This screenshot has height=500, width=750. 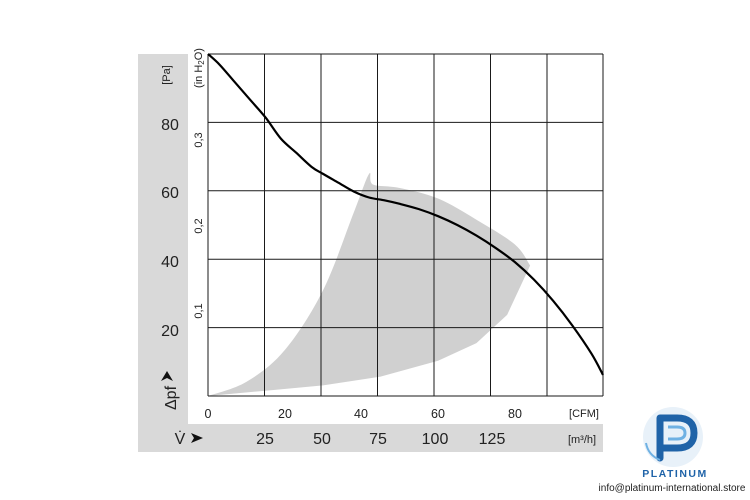 What do you see at coordinates (673, 437) in the screenshot?
I see `platinum-logo` at bounding box center [673, 437].